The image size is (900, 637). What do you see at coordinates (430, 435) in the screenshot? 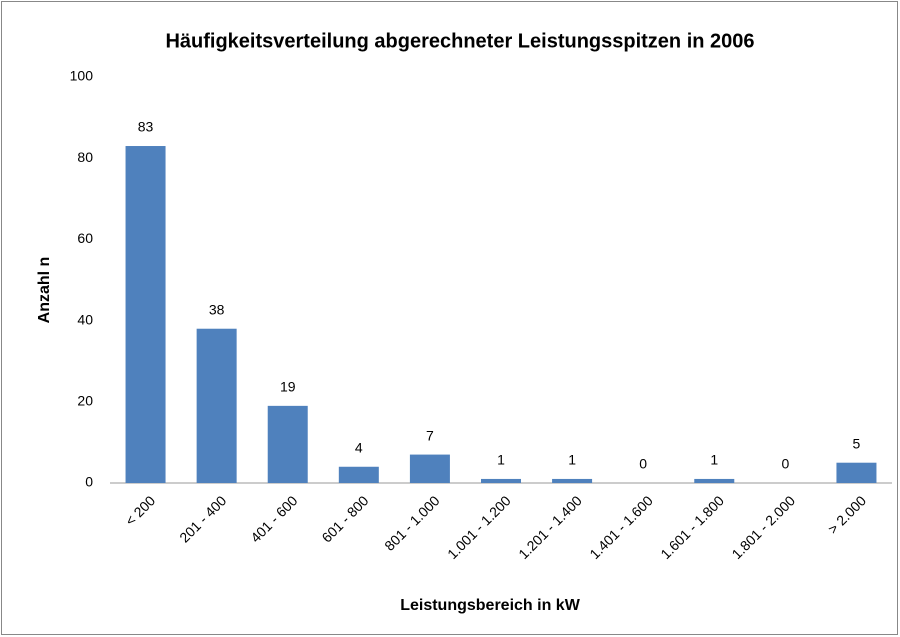
I see `data-label: 7` at bounding box center [430, 435].